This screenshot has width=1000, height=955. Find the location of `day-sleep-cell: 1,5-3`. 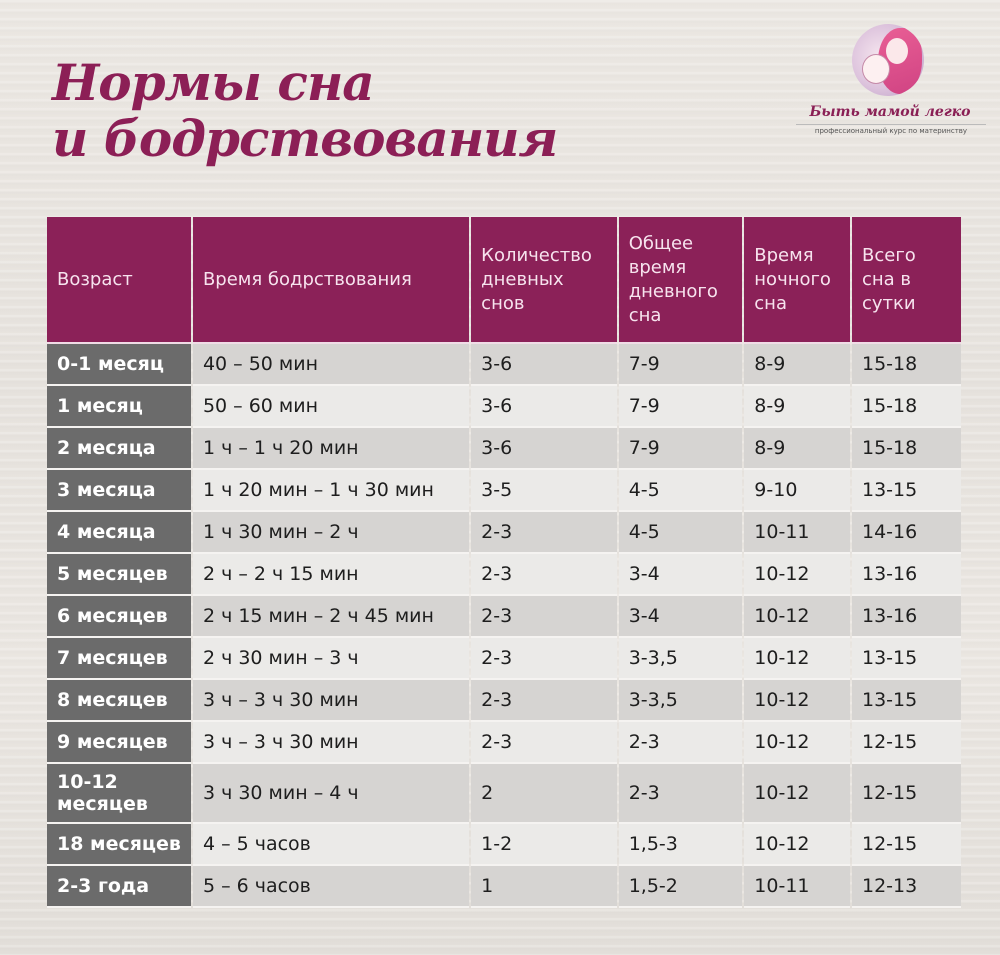

day-sleep-cell: 1,5-3 is located at coordinates (680, 845).